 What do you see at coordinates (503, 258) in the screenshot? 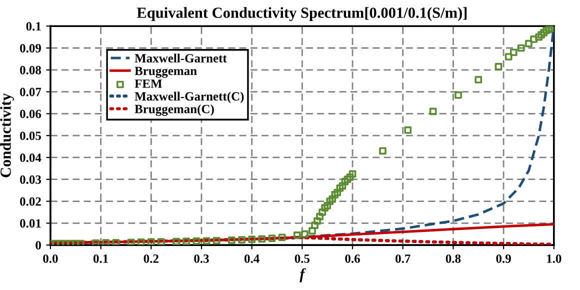
I see `x-tick-label: 0.9` at bounding box center [503, 258].